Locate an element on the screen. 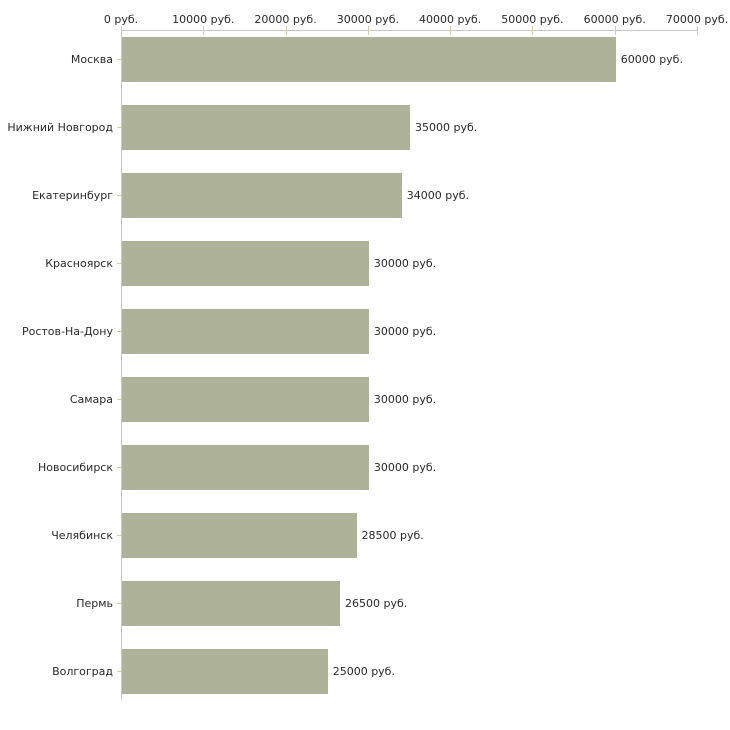  category-label: Пермь is located at coordinates (94, 603).